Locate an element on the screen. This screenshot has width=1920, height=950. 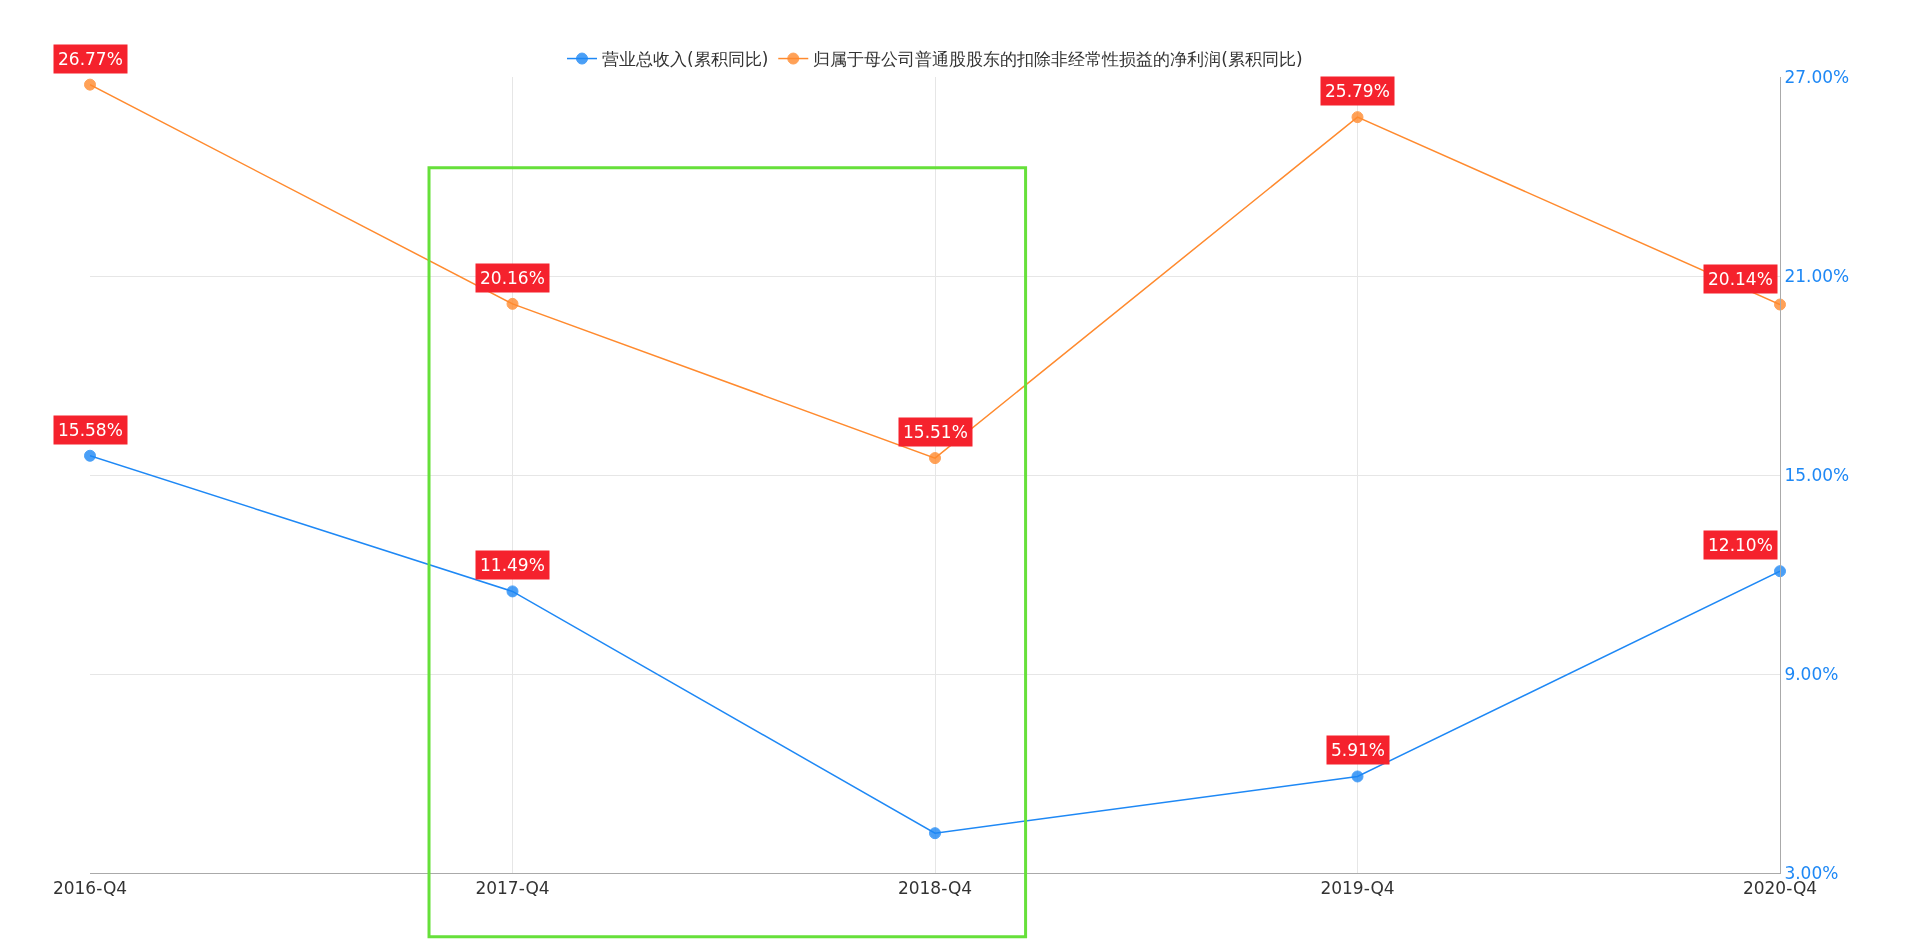
x-tick-label: 2019-Q4 is located at coordinates (1357, 888).